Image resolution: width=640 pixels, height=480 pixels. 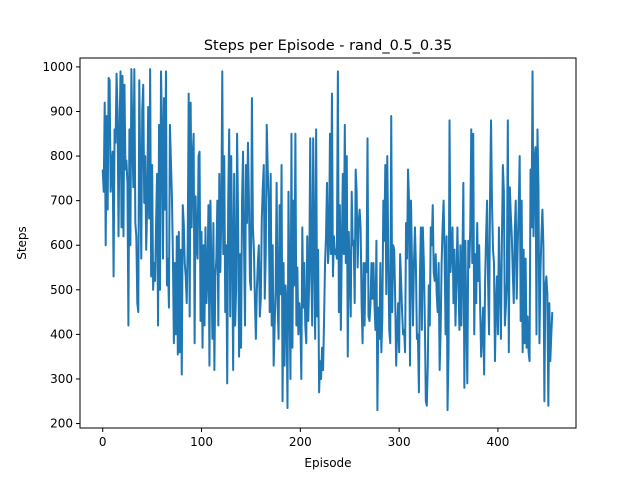 What do you see at coordinates (61, 424) in the screenshot?
I see `y-tick-label: 200` at bounding box center [61, 424].